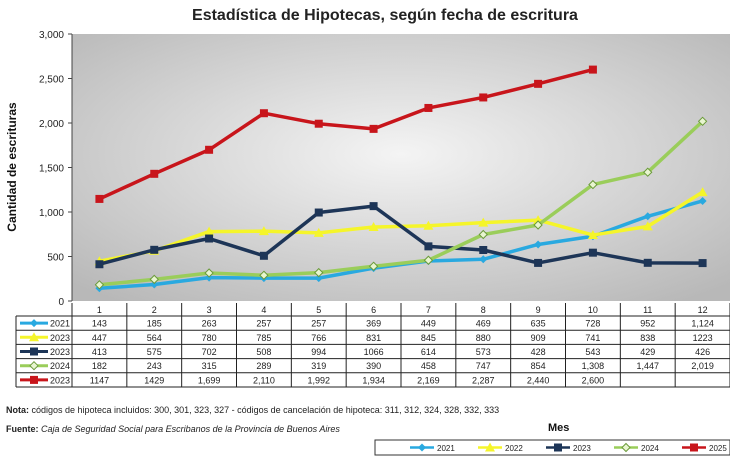 This screenshot has height=456, width=730. What do you see at coordinates (99, 310) in the screenshot?
I see `x-tick-label: 1` at bounding box center [99, 310].